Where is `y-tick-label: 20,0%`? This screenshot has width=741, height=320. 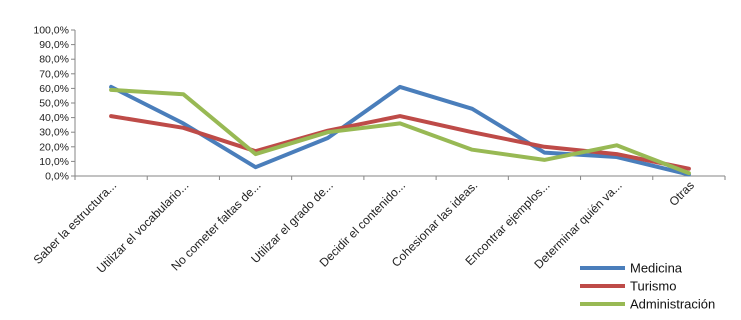 y-tick-label: 20,0% is located at coordinates (54, 147).